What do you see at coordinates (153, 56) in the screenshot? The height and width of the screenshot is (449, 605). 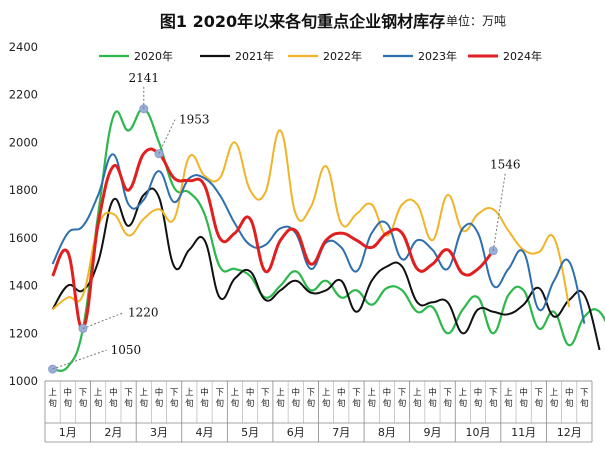 I see `legend-label: 2020年` at bounding box center [153, 56].